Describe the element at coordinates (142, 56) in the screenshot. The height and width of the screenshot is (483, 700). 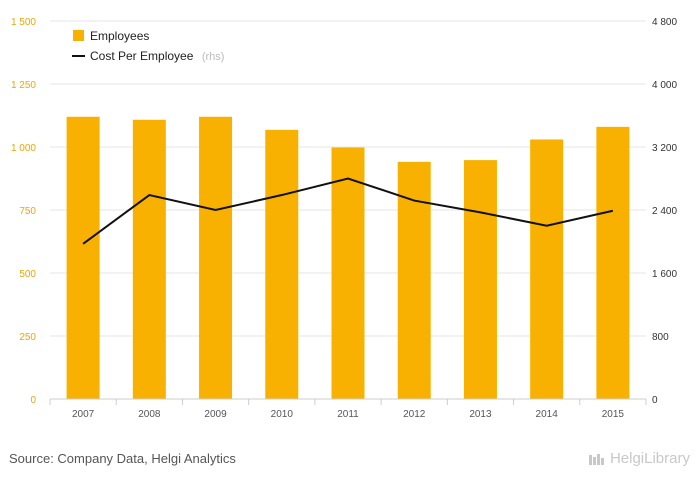
I see `legend-label-cost-name: Cost Per Employee` at that location.